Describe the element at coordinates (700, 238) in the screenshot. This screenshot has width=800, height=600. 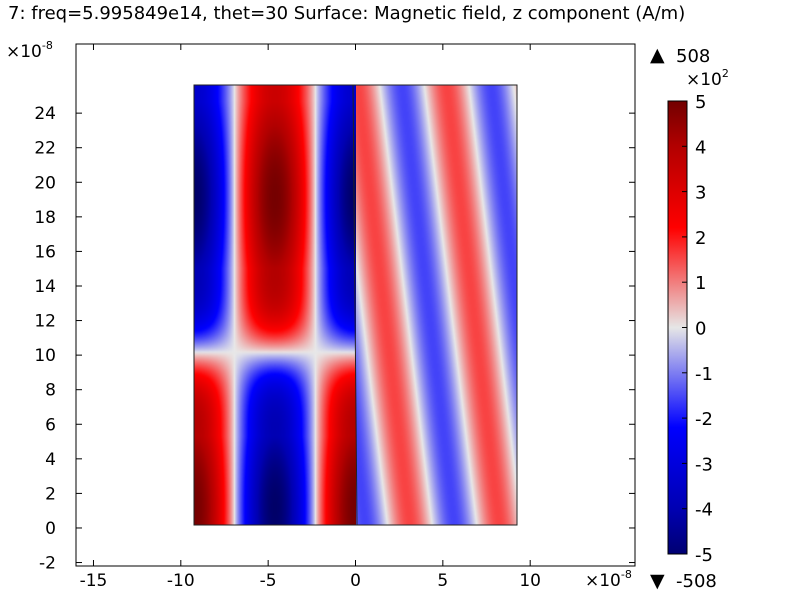
I see `colorbar-tick-label: 2` at that location.